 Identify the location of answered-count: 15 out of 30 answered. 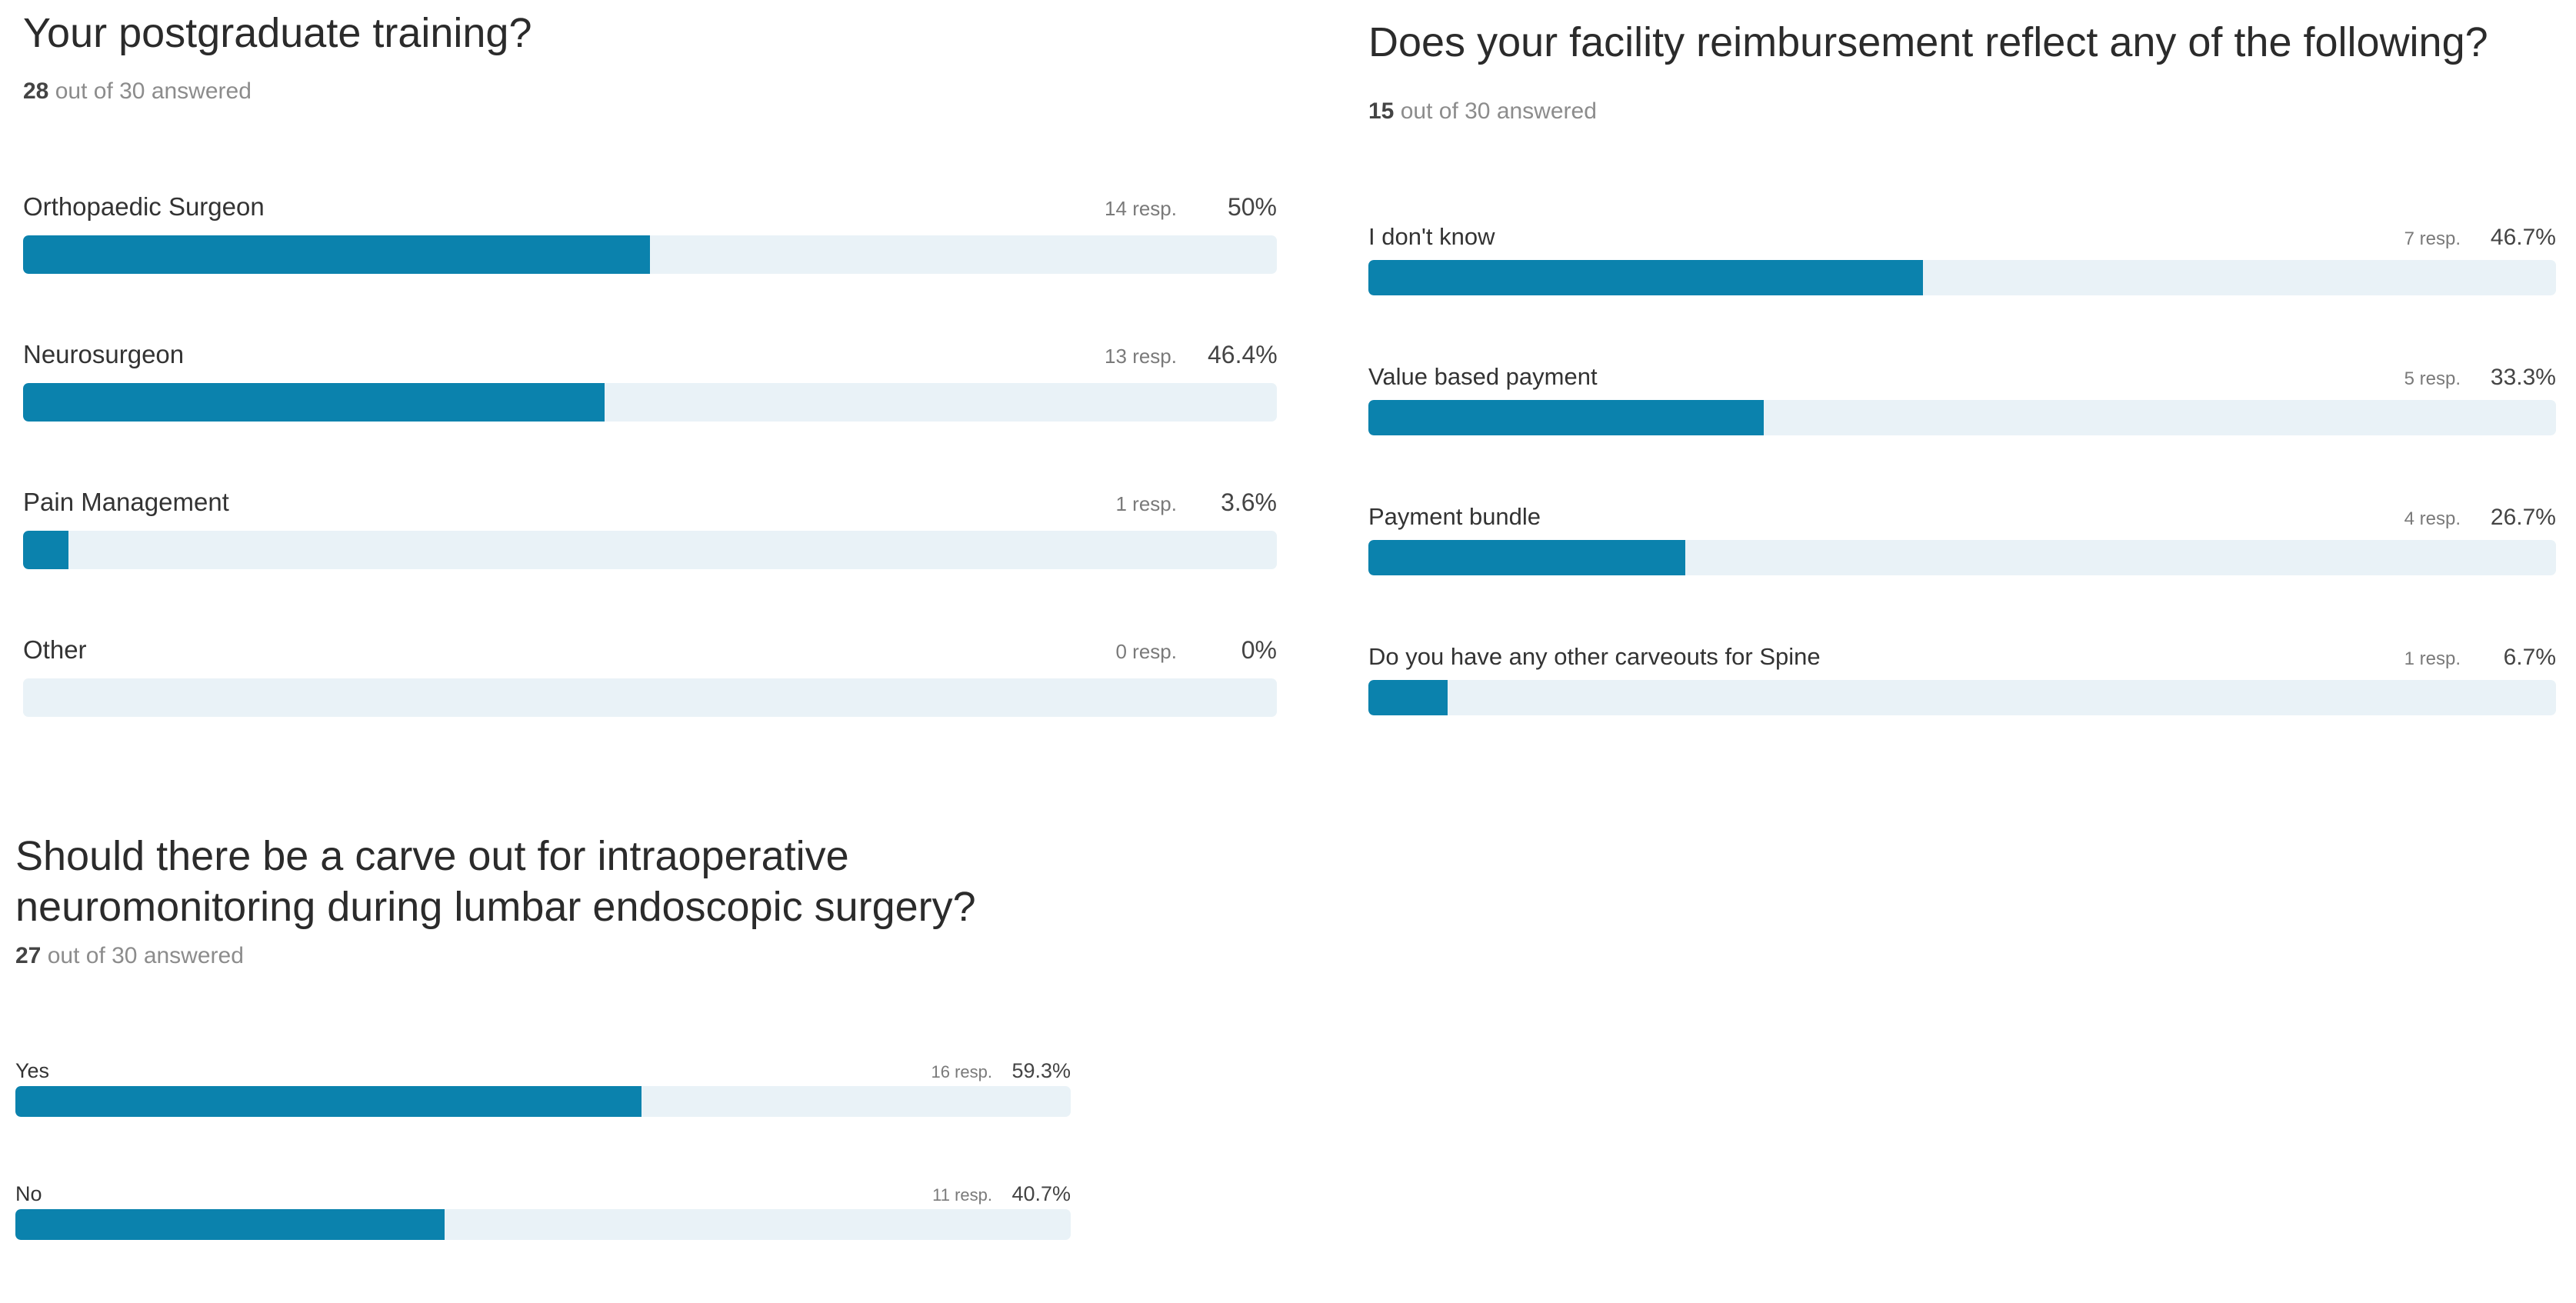
(1962, 111).